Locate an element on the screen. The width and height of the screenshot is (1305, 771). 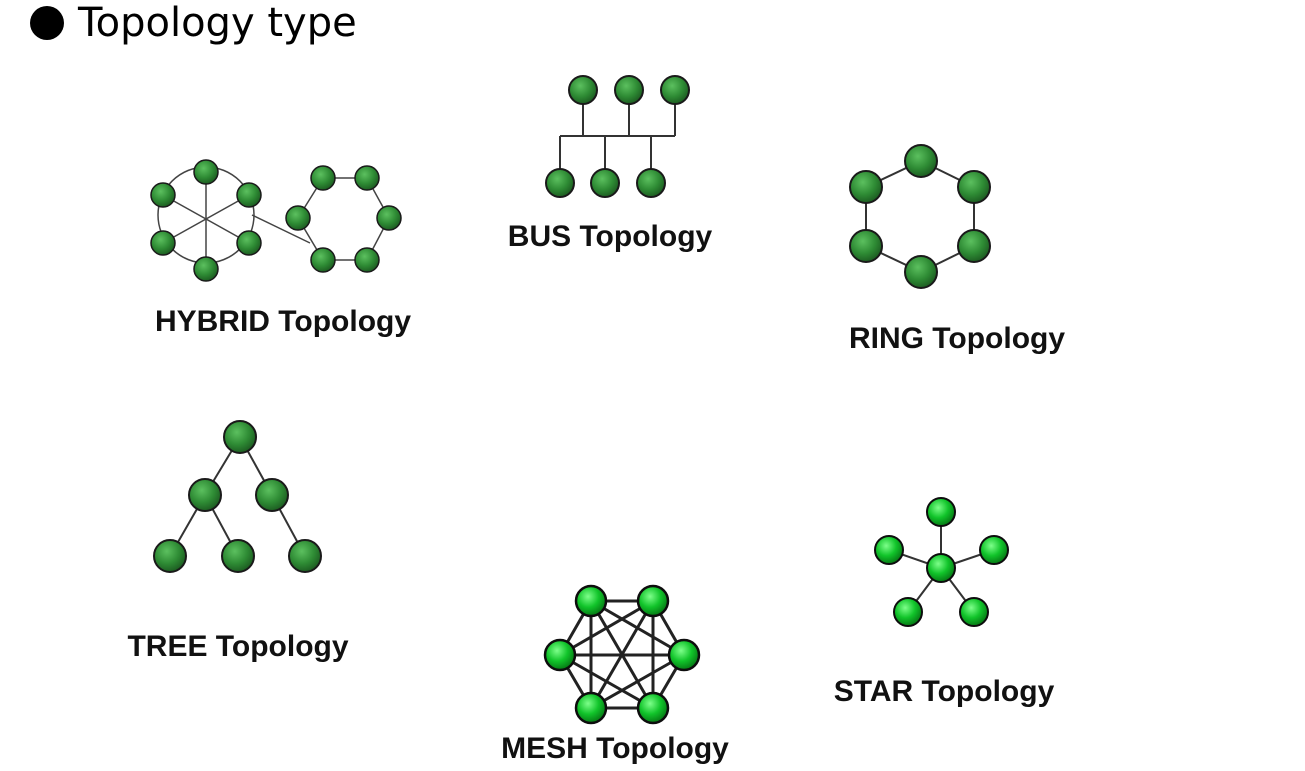
star-hub-node is located at coordinates (941, 568).